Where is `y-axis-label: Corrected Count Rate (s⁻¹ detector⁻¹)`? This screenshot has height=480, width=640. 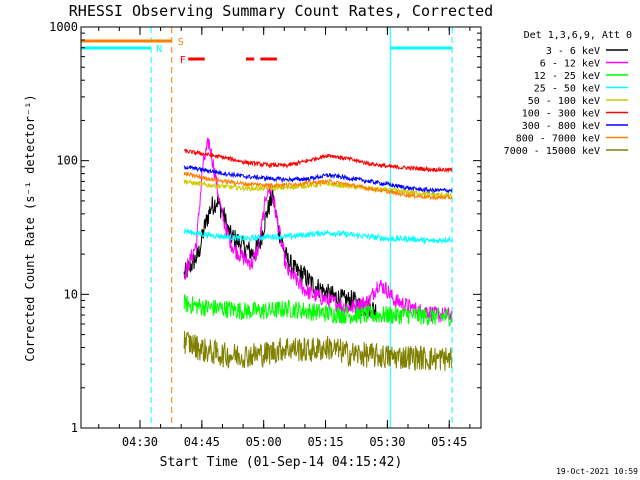 y-axis-label: Corrected Count Rate (s⁻¹ detector⁻¹) is located at coordinates (30, 227).